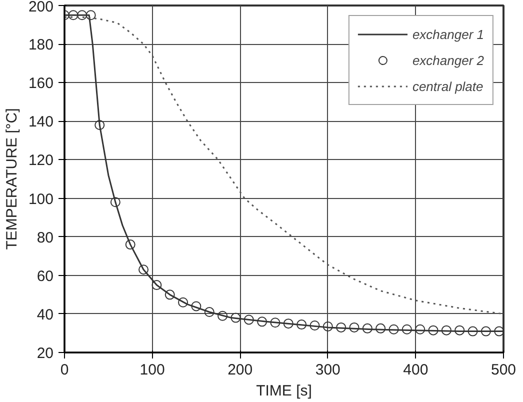 The height and width of the screenshot is (402, 523). Describe the element at coordinates (415, 370) in the screenshot. I see `x-tick-label: 400` at that location.